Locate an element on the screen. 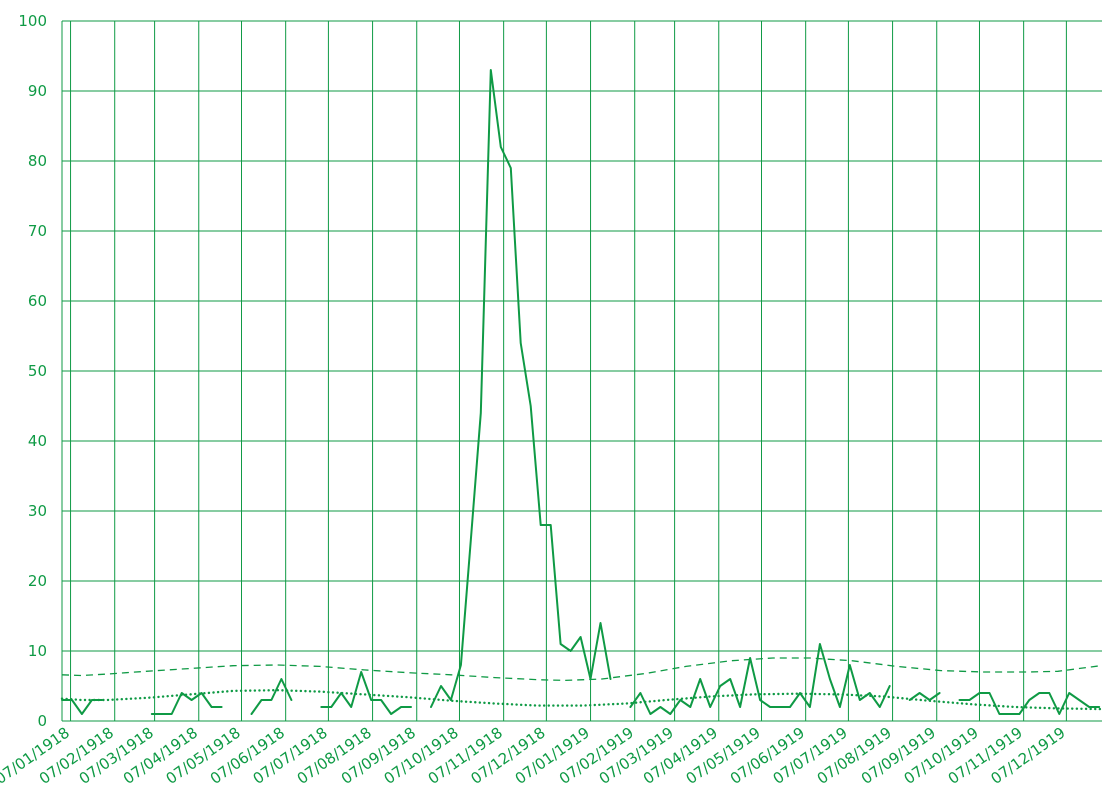 The image size is (1102, 804). series-line-dashed is located at coordinates (581, 669).